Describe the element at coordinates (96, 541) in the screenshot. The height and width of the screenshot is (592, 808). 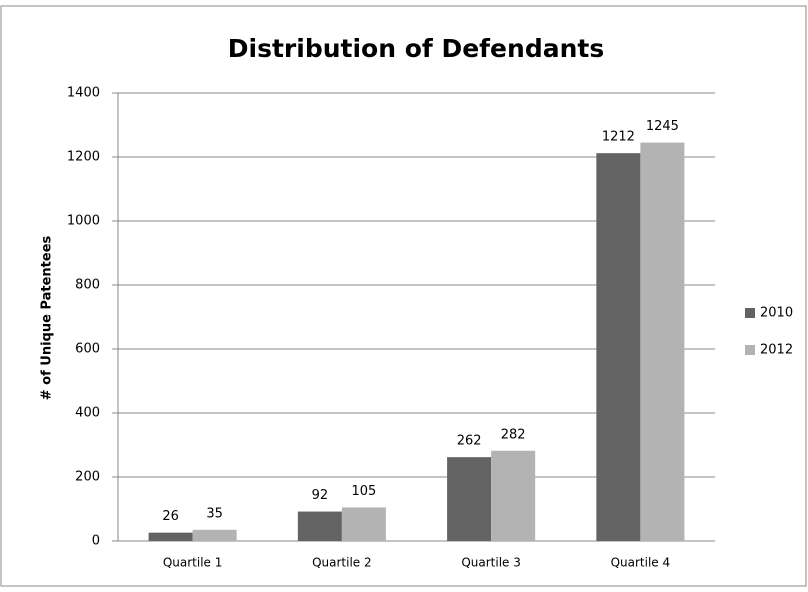
I see `y-tick-label: 0` at that location.